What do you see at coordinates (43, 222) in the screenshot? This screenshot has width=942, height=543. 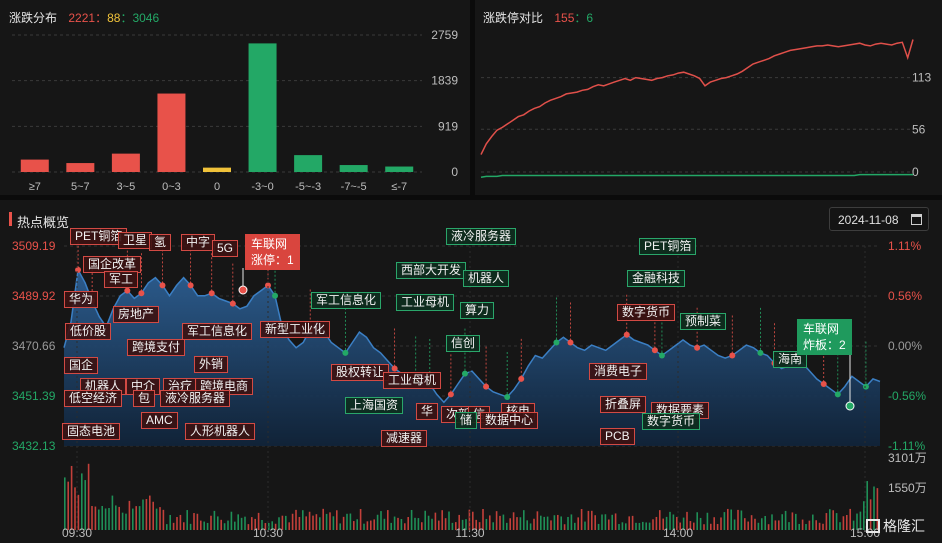 I see `hot-title: 热点概览` at bounding box center [43, 222].